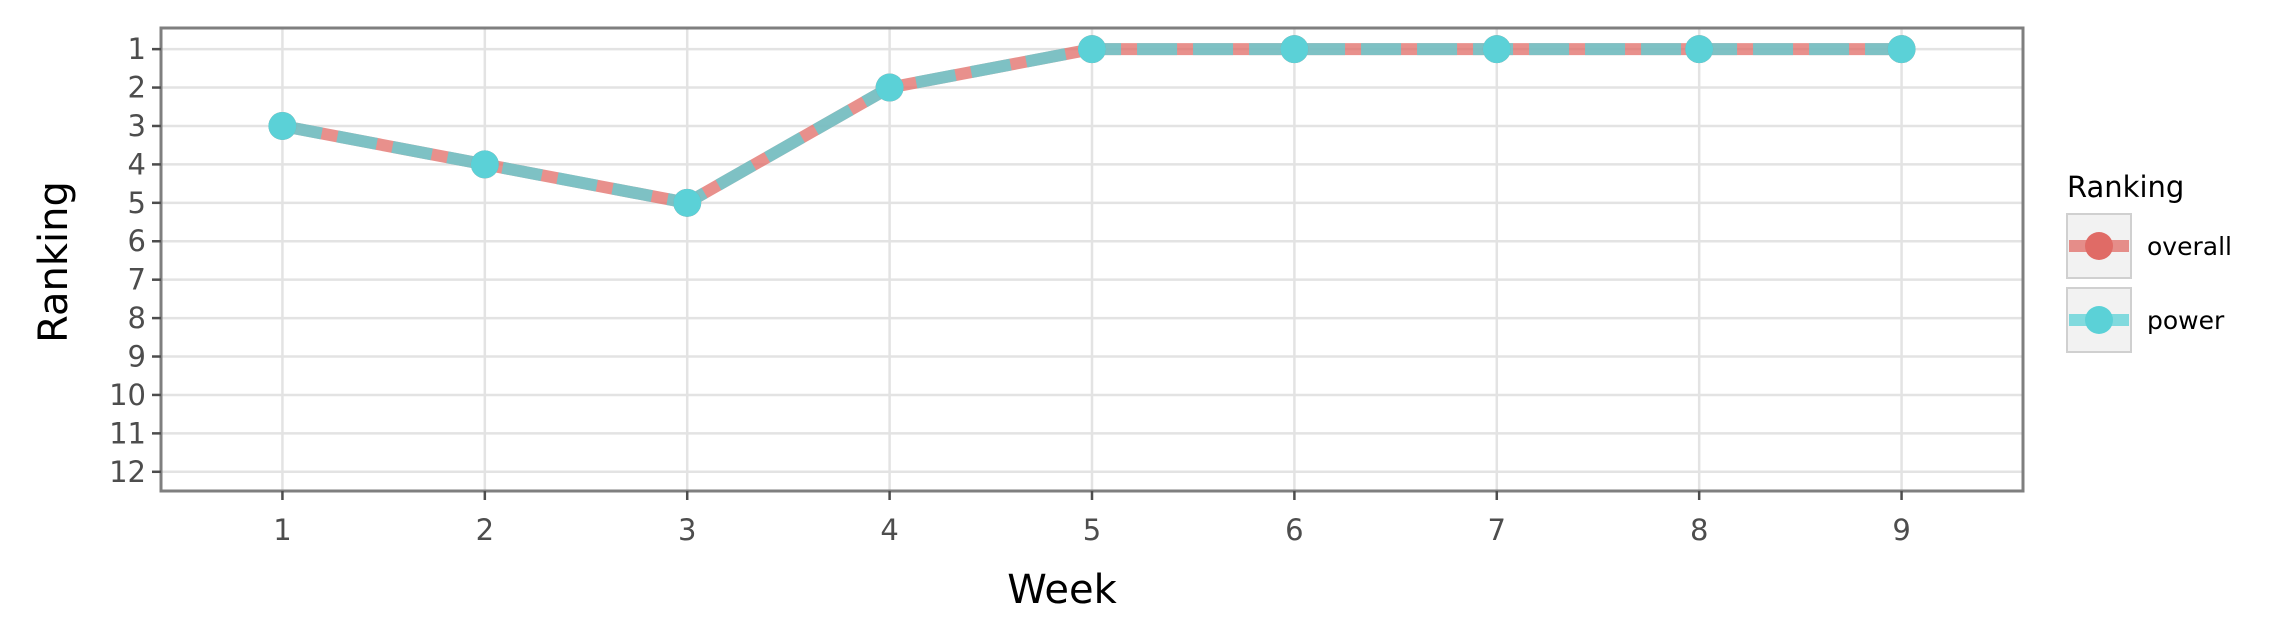 This screenshot has width=2276, height=641. Describe the element at coordinates (889, 530) in the screenshot. I see `x-tick-label: 4` at that location.